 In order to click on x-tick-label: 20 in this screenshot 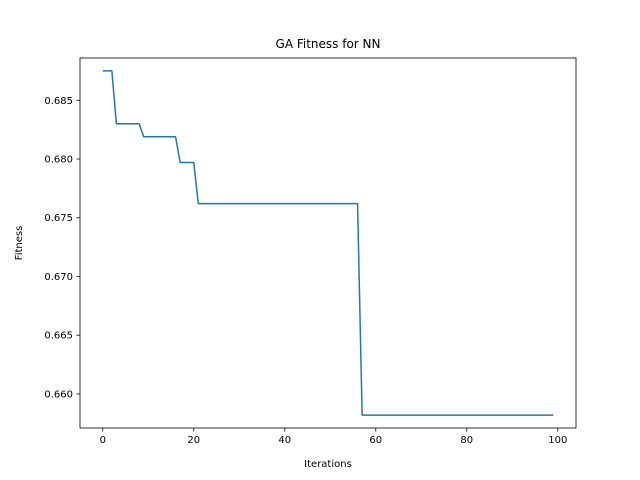, I will do `click(193, 440)`.